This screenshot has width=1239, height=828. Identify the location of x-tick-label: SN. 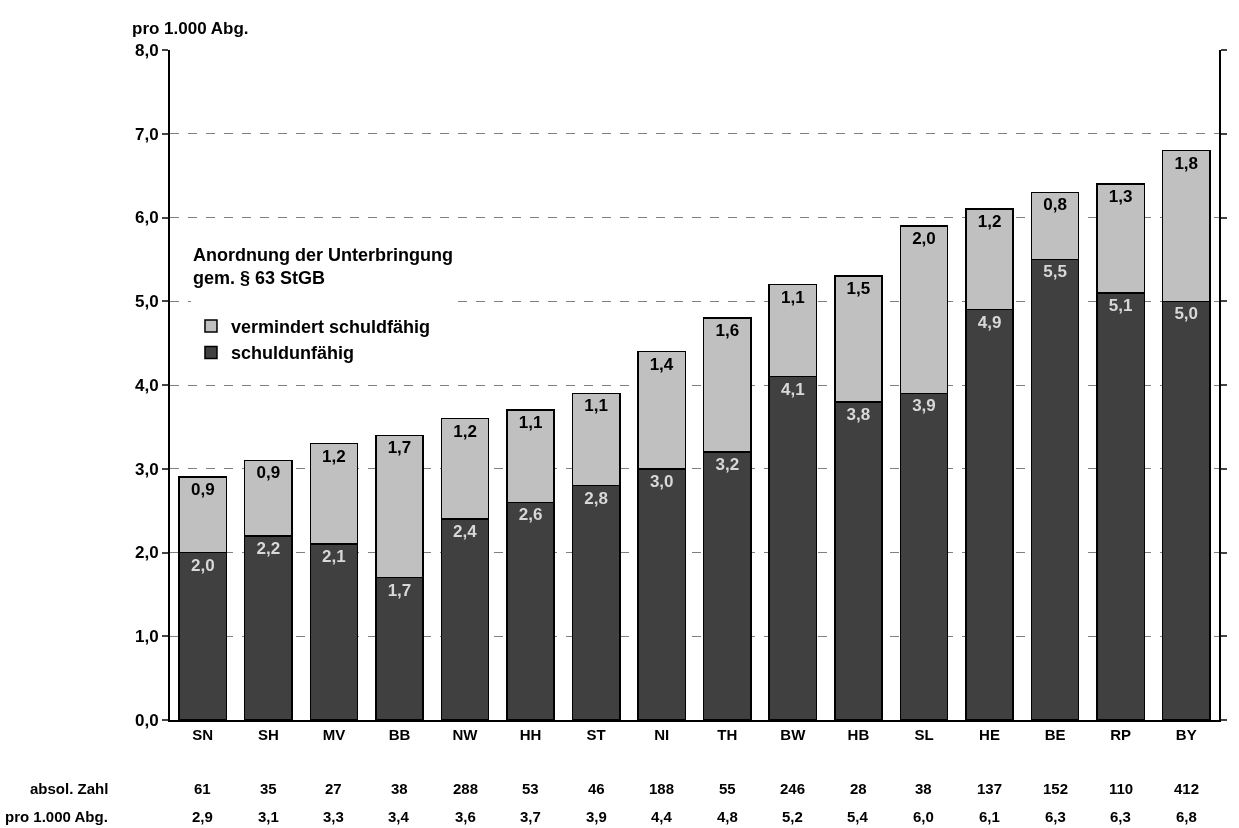
(203, 734).